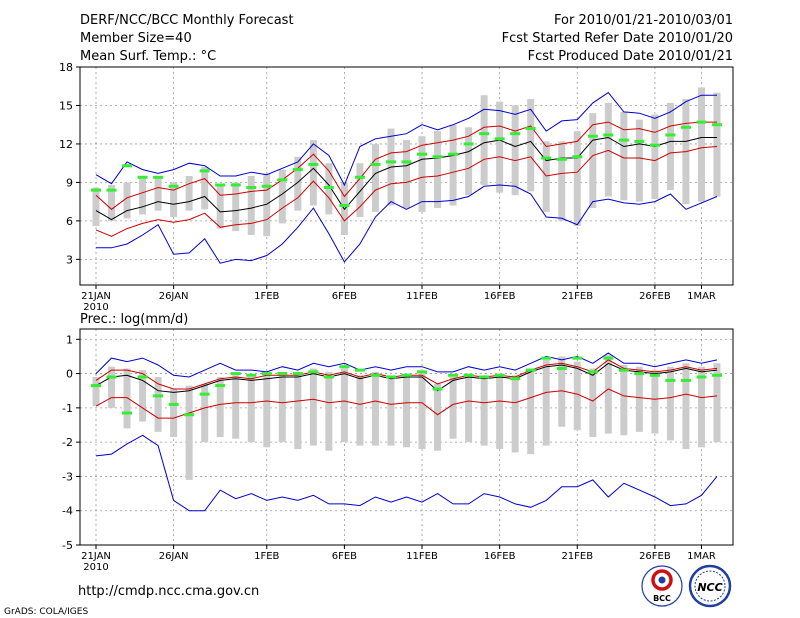 This screenshot has height=618, width=800. What do you see at coordinates (662, 598) in the screenshot?
I see `bcc-logo-text: BCC` at bounding box center [662, 598].